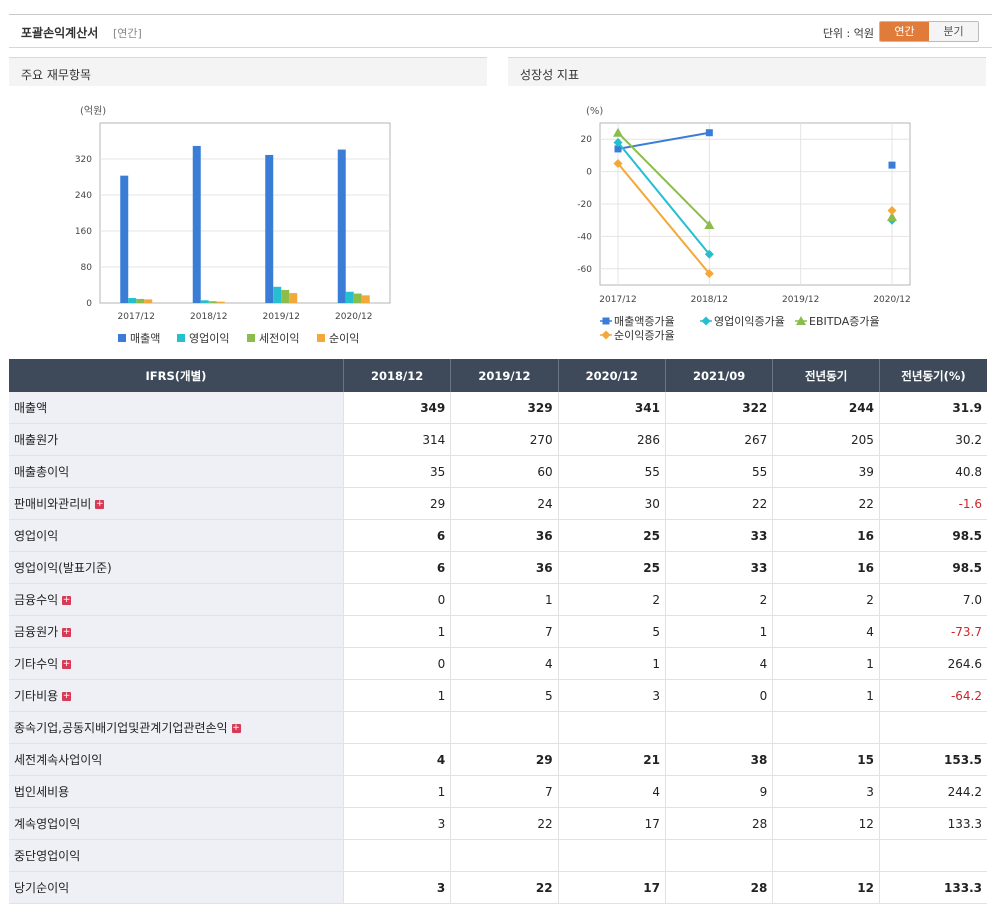 This screenshot has height=904, width=999. I want to click on line-segment-op, so click(664, 198).